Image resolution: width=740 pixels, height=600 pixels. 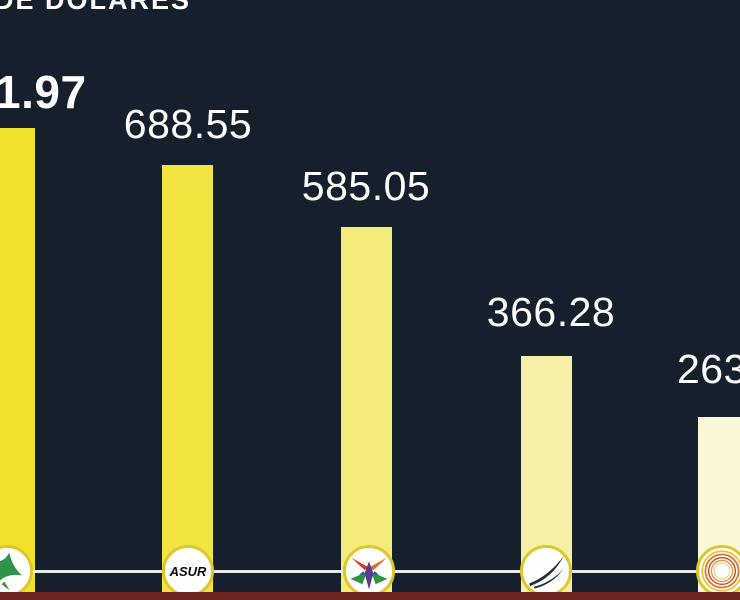 I want to click on bottom-accent-strip, so click(x=370, y=596).